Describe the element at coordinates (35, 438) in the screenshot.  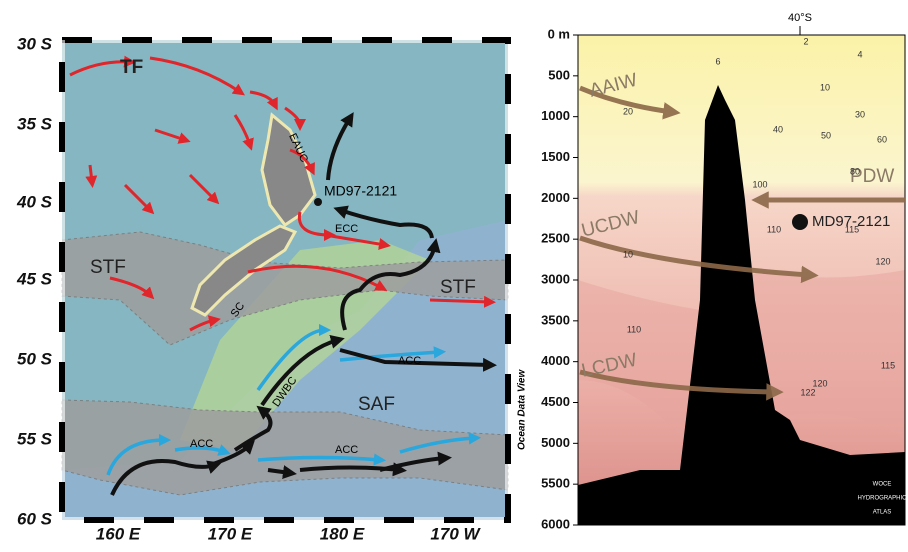
I see `lat-label: 55 S` at that location.